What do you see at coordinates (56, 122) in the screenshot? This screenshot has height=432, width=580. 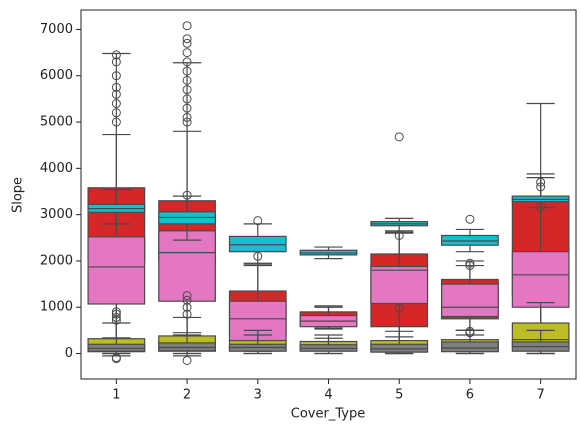 I see `y-tick-label: 5000` at bounding box center [56, 122].